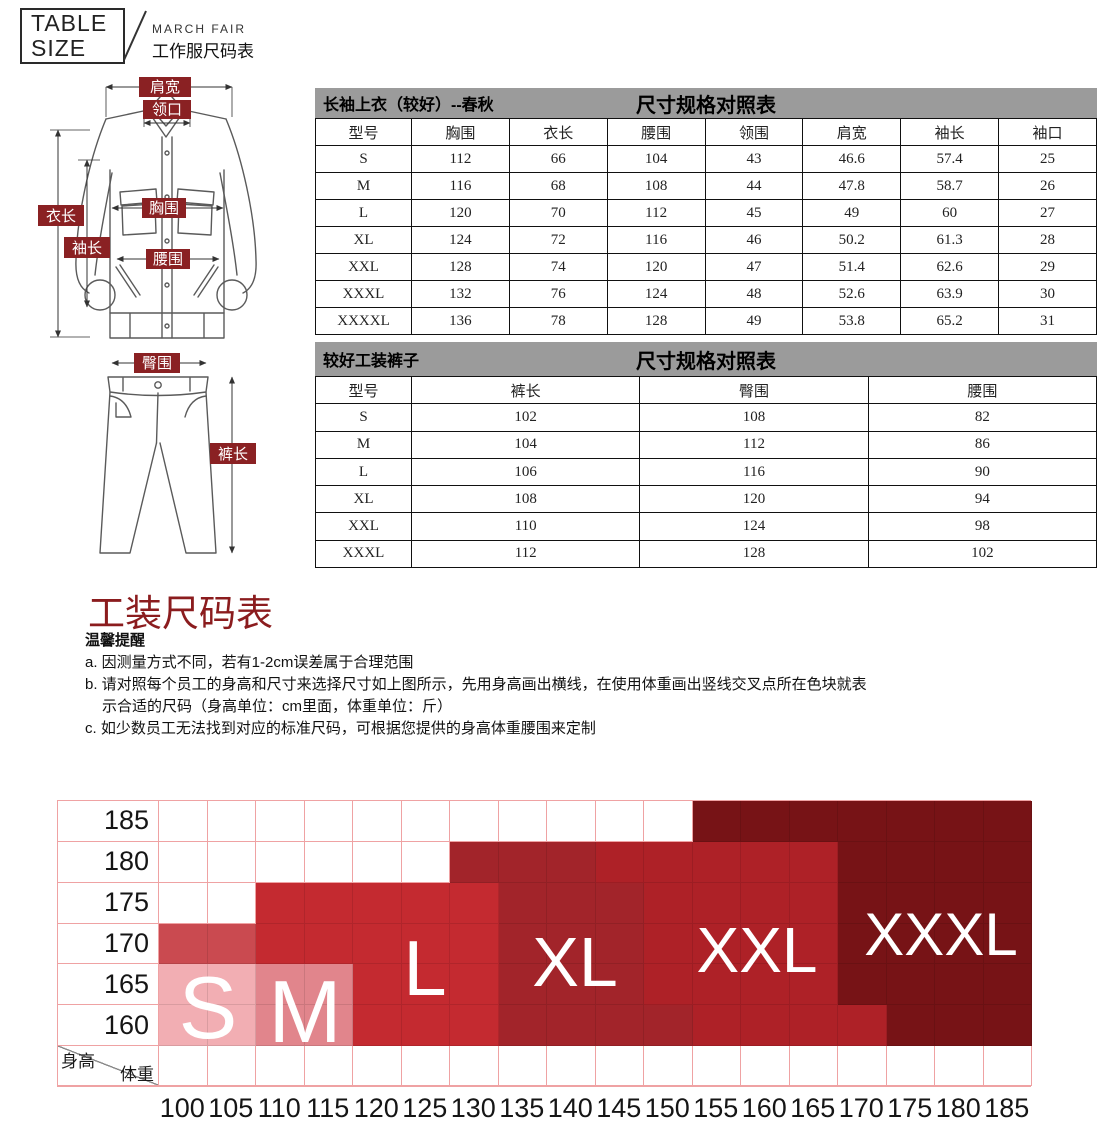 This screenshot has height=1133, width=1100. What do you see at coordinates (166, 214) in the screenshot?
I see `jacket-sketch` at bounding box center [166, 214].